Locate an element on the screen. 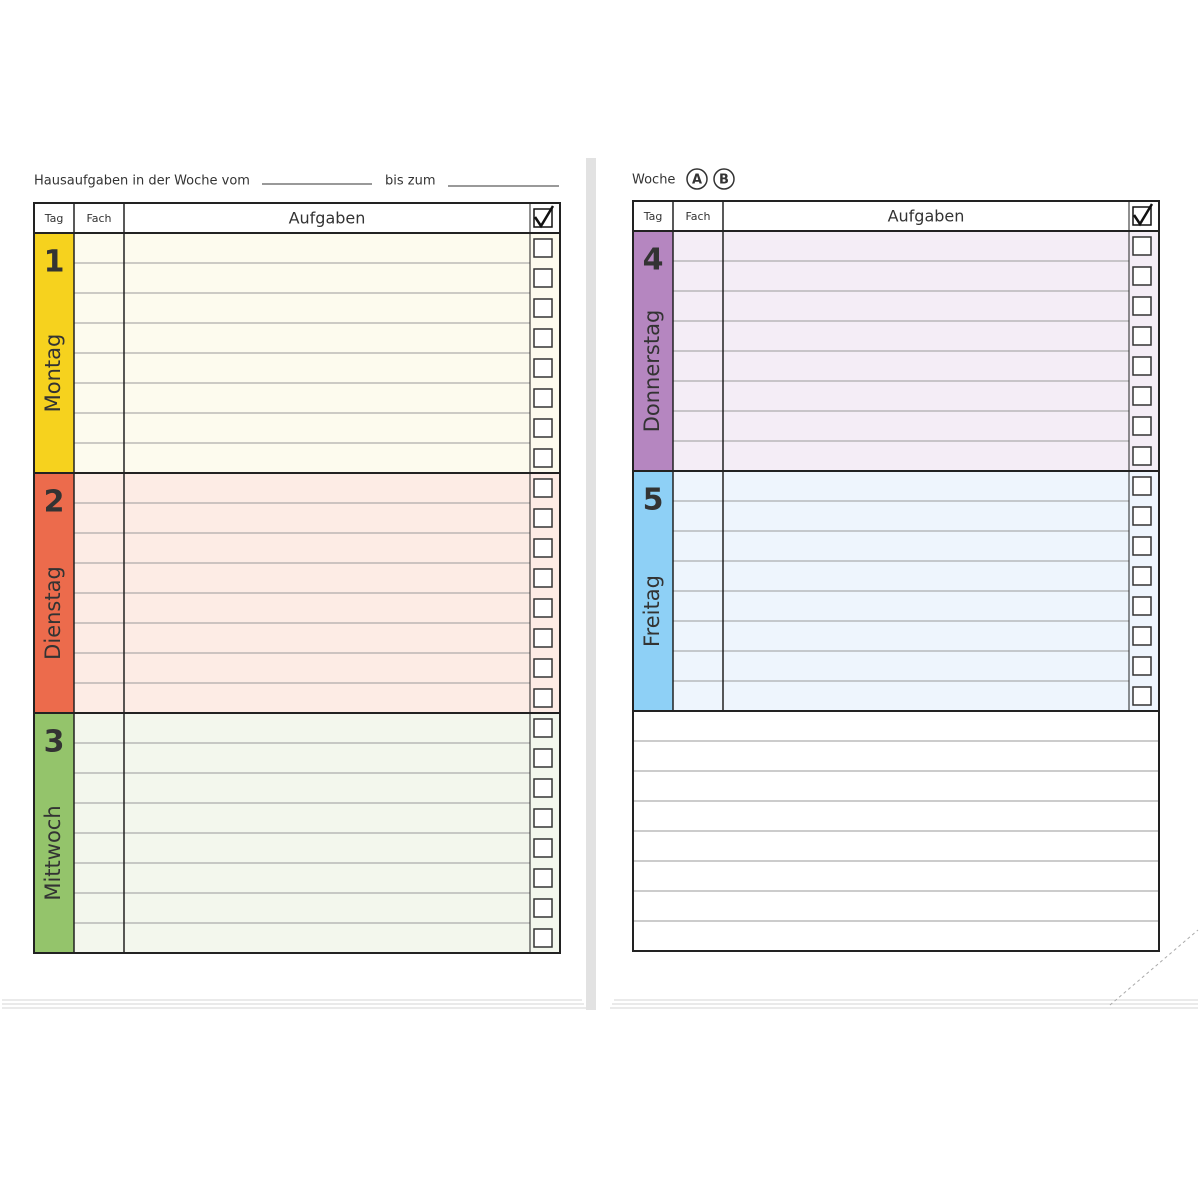 This screenshot has height=1200, width=1200. day-number: 5 is located at coordinates (653, 500).